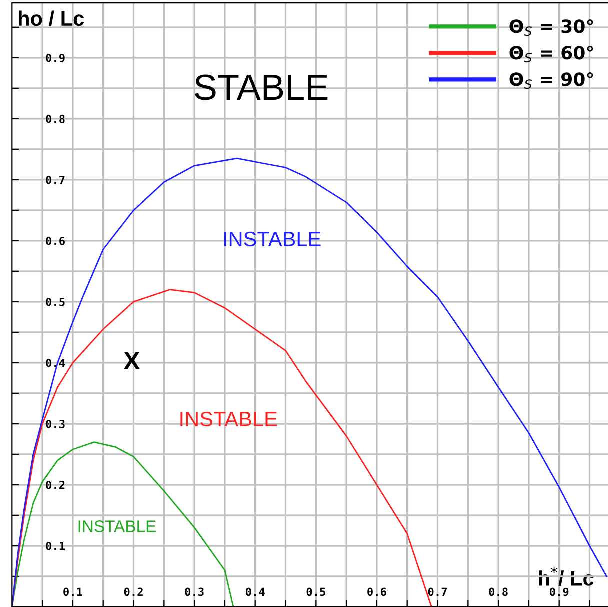 This screenshot has height=607, width=608. I want to click on x-tick-label: 0.3, so click(194, 592).